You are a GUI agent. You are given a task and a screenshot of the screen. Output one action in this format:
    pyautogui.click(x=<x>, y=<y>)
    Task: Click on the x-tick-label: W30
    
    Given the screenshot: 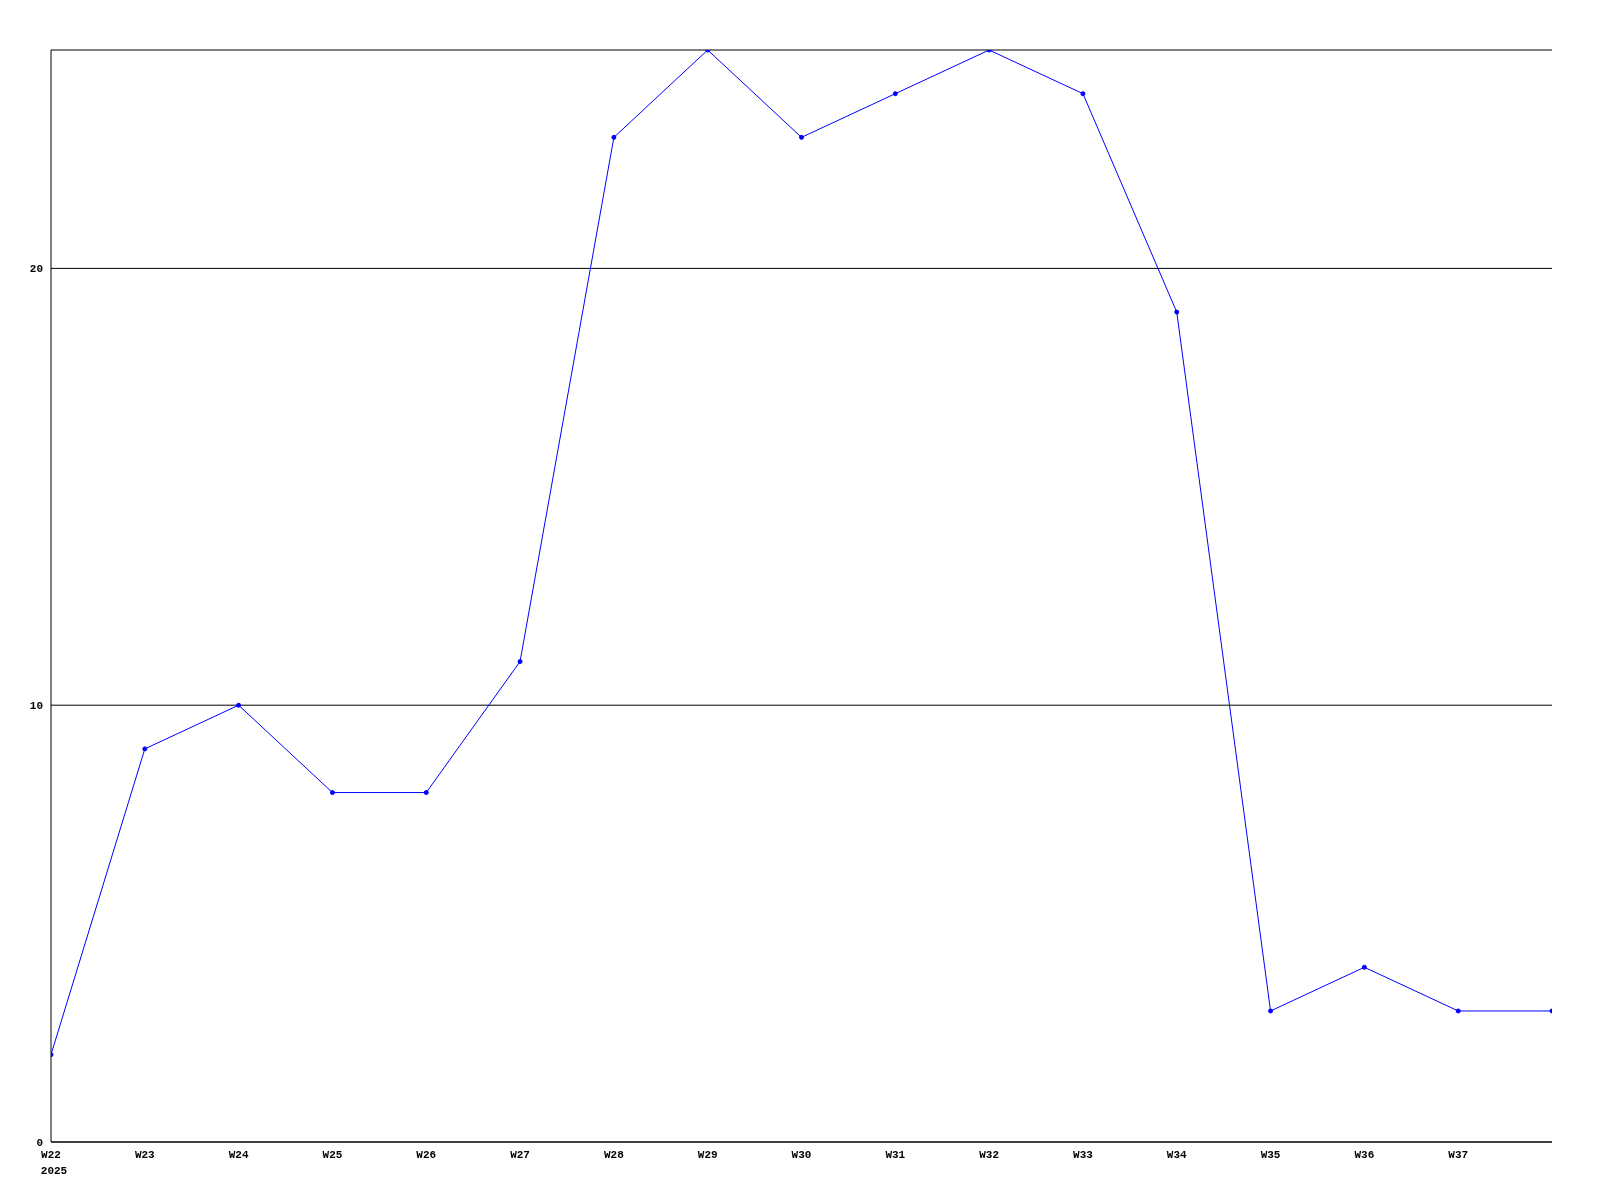 What is the action you would take?
    pyautogui.click(x=801, y=1155)
    